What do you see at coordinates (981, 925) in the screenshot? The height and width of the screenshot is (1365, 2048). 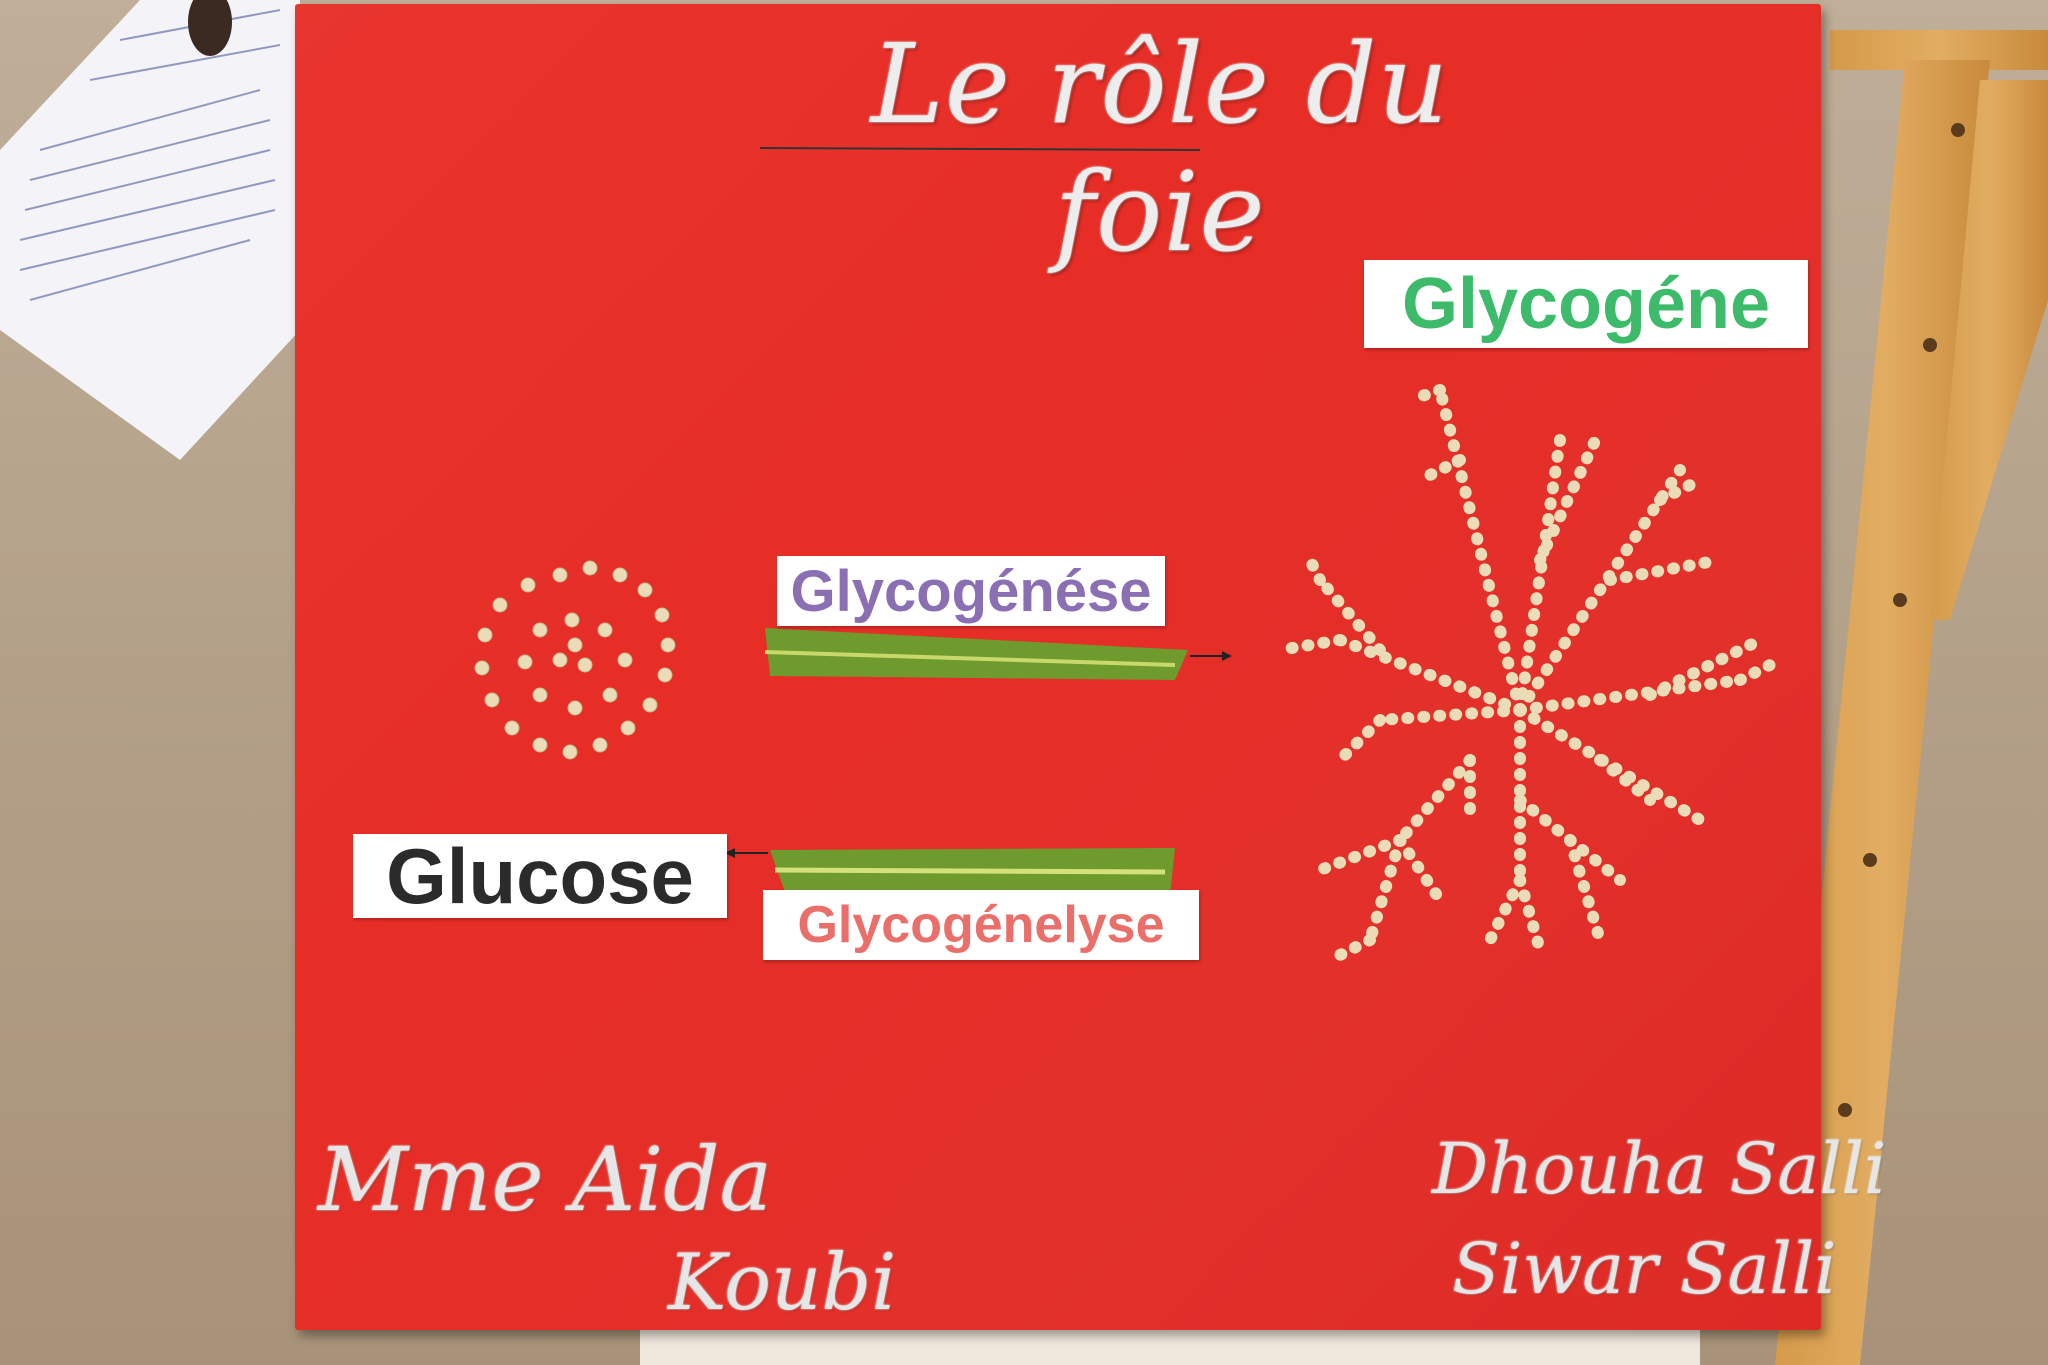 I see `label-glycogenelyse: Glycogénelyse` at bounding box center [981, 925].